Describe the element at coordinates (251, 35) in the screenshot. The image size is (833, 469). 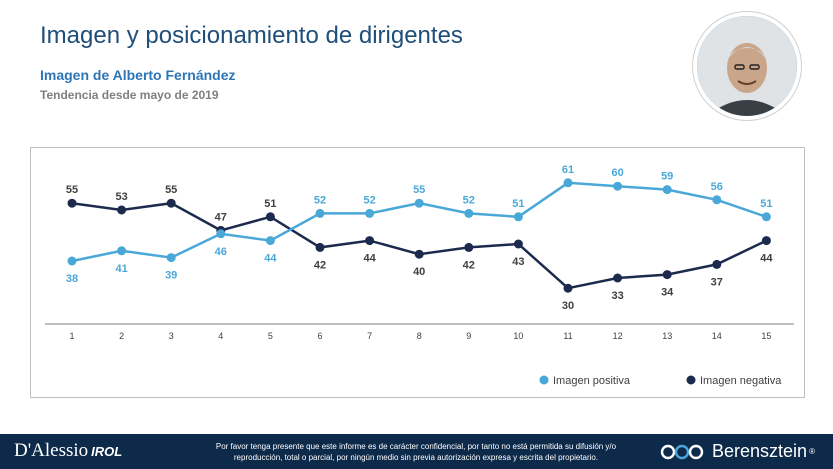
I see `page-title: Imagen y posicionamiento de dirigentes` at that location.